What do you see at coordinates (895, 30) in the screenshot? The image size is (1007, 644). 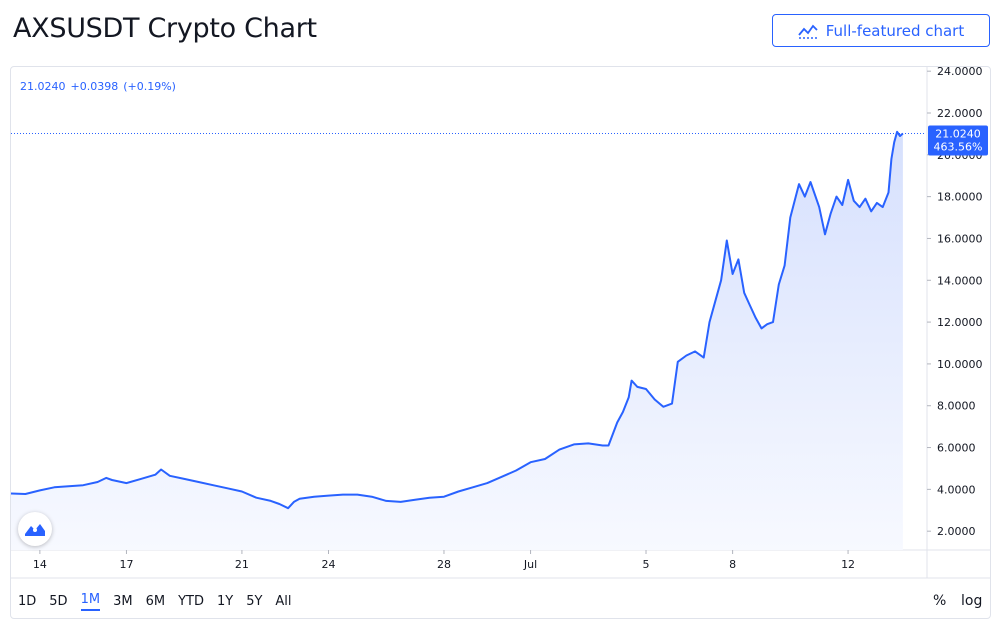 I see `full-featured-chart-label: Full-featured chart` at bounding box center [895, 30].